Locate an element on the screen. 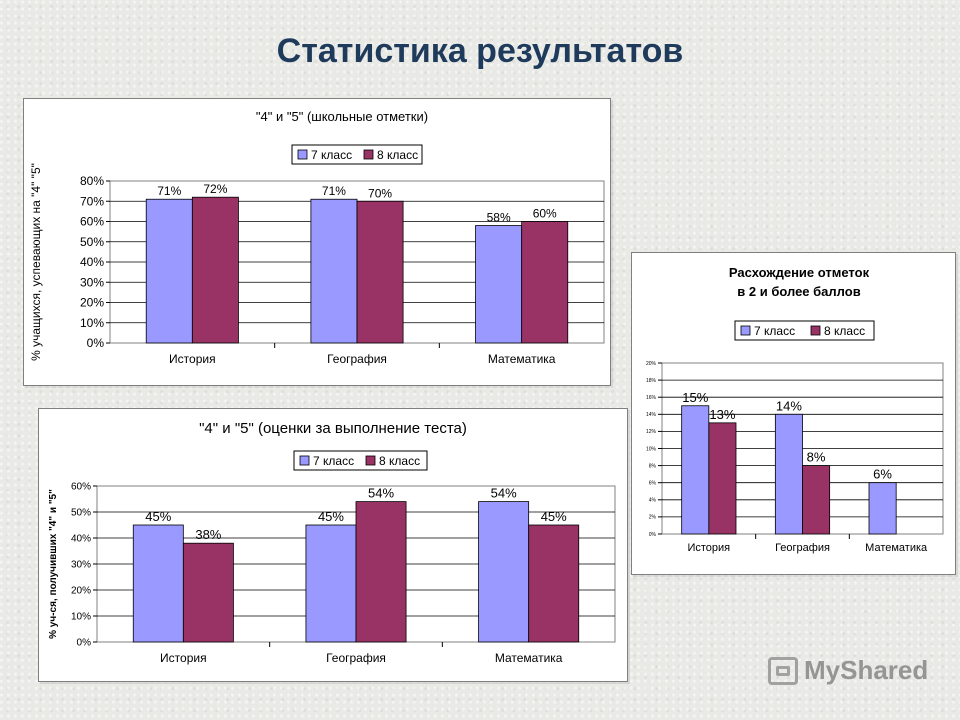  watermark: MyShared is located at coordinates (848, 670).